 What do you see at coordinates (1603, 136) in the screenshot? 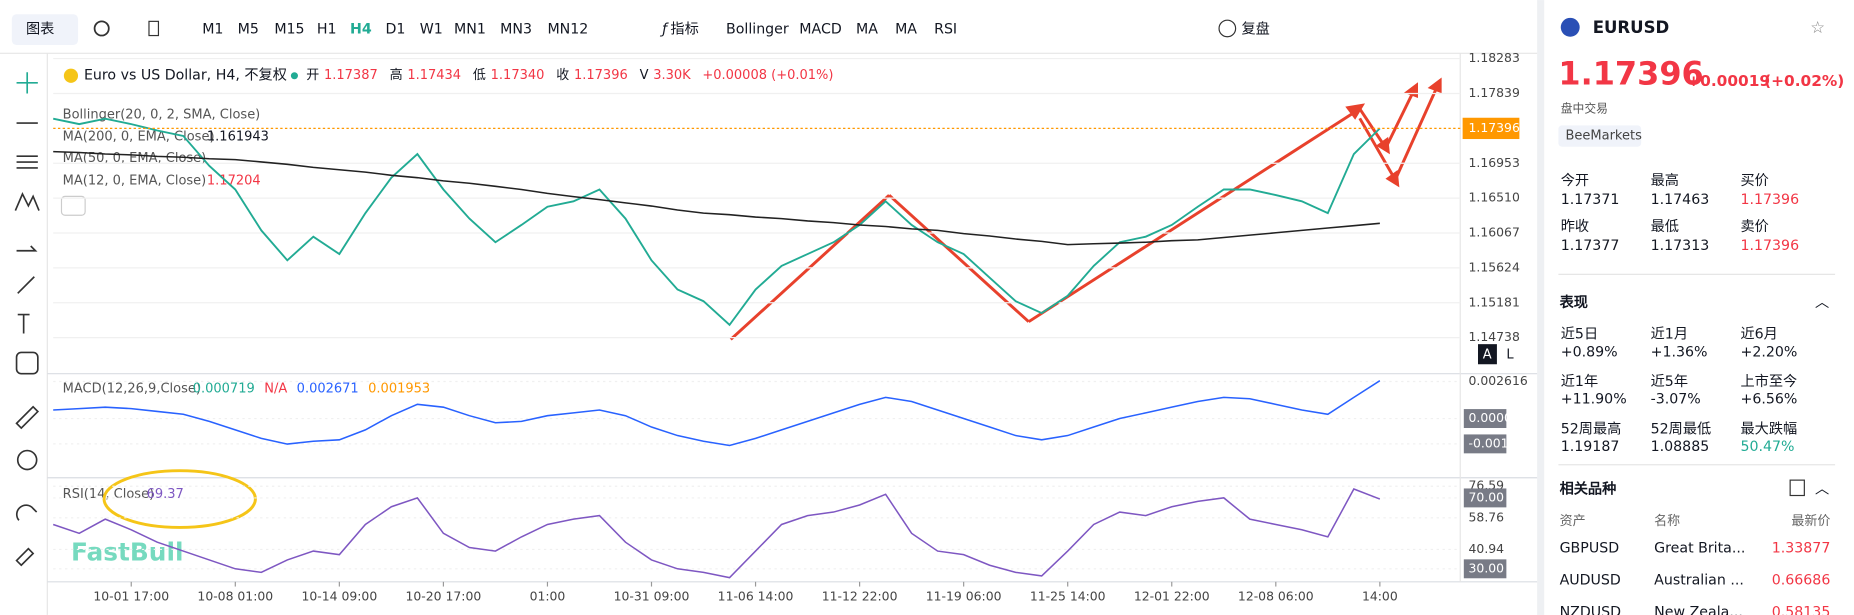
I see `broker: BeeMarkets` at bounding box center [1603, 136].